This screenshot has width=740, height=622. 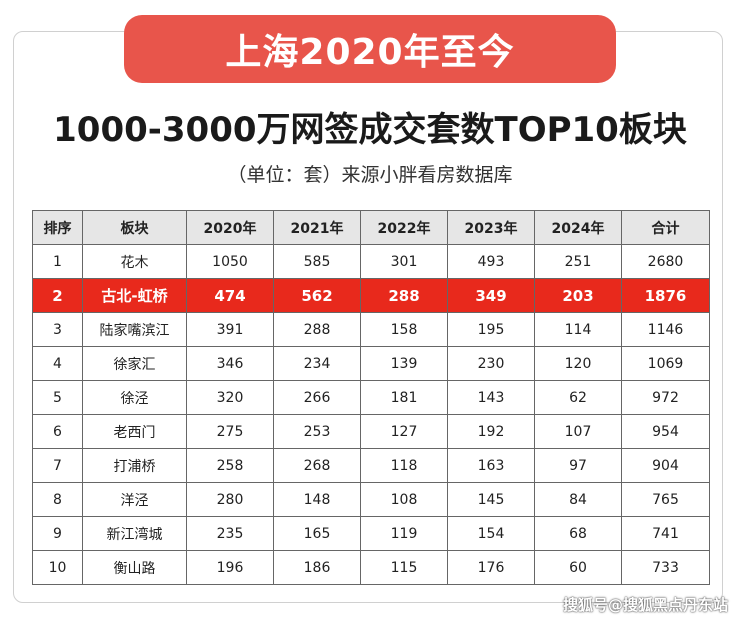 I want to click on table-cell-col-rank: 8, so click(x=57, y=499).